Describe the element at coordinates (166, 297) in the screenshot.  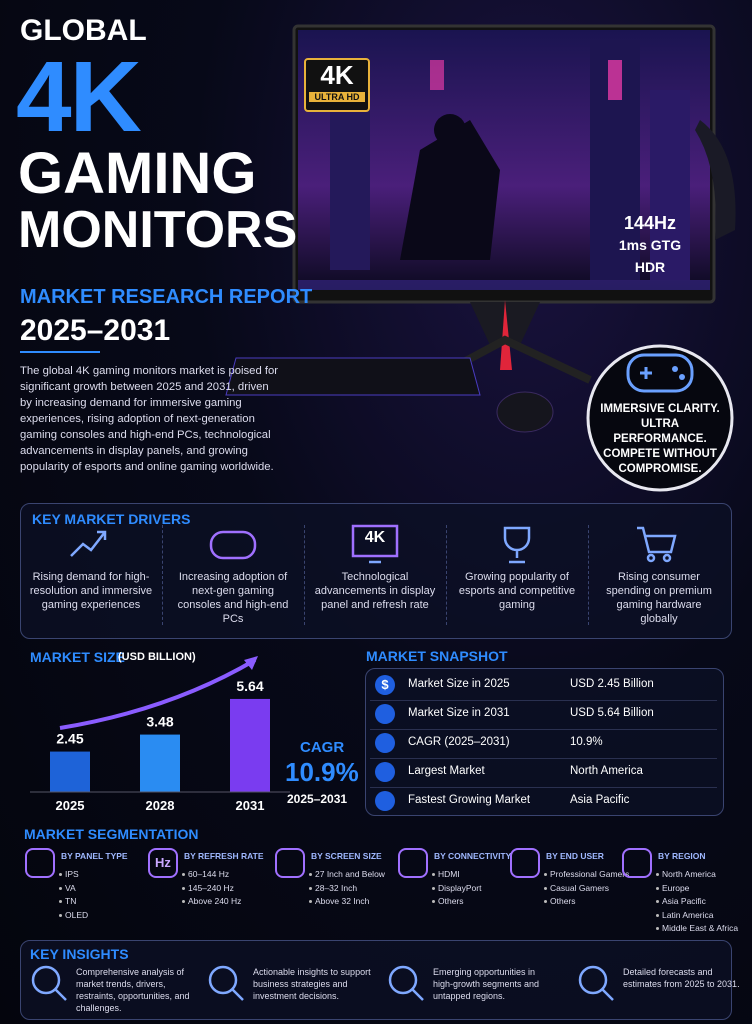
I see `subtitle: MARKET RESEARCH REPORT` at that location.